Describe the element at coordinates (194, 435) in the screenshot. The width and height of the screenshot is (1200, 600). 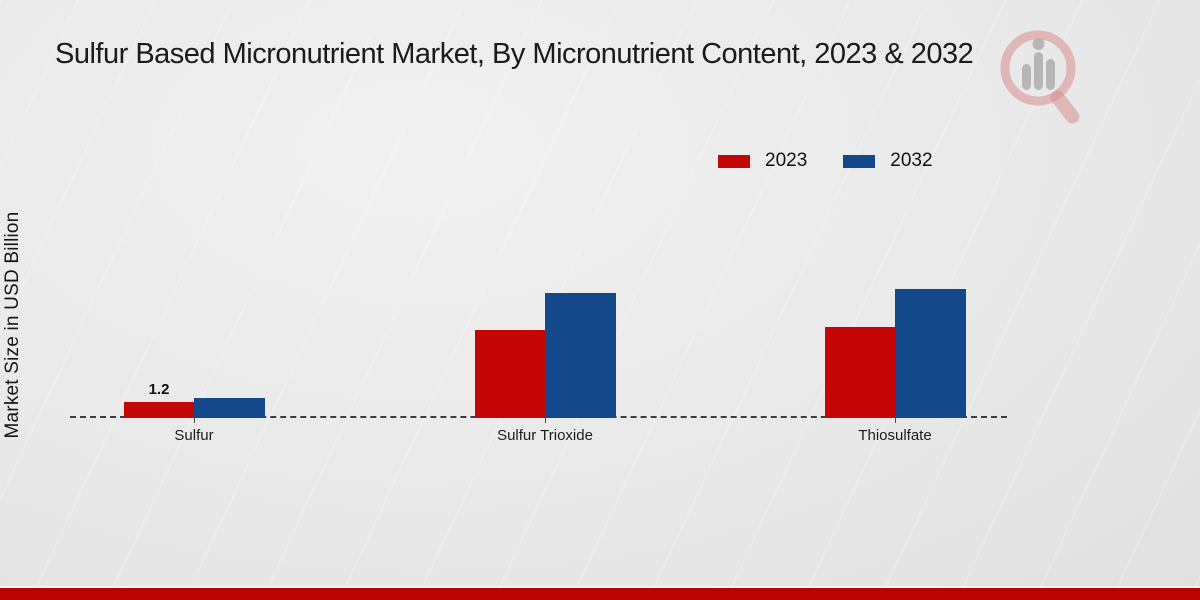
I see `x-tick-label-sulfur: Sulfur` at that location.